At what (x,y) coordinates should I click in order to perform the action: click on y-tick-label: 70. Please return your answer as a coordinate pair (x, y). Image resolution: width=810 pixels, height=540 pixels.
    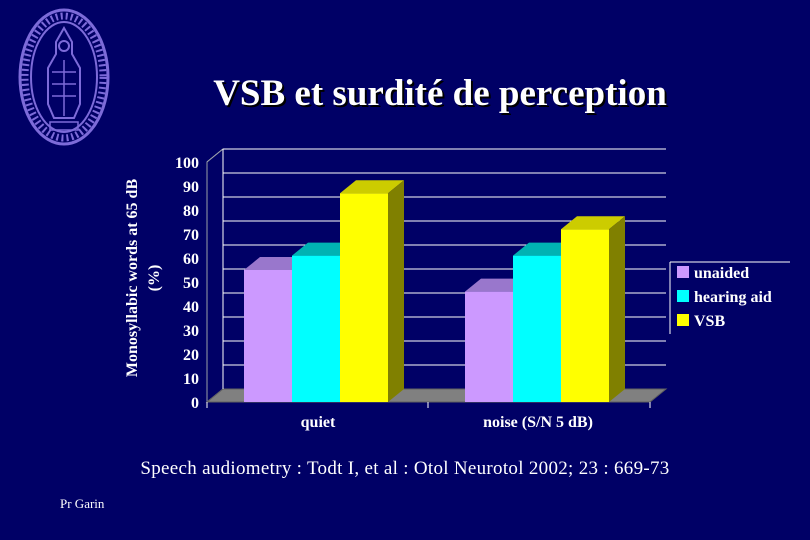
    Looking at the image, I should click on (191, 235).